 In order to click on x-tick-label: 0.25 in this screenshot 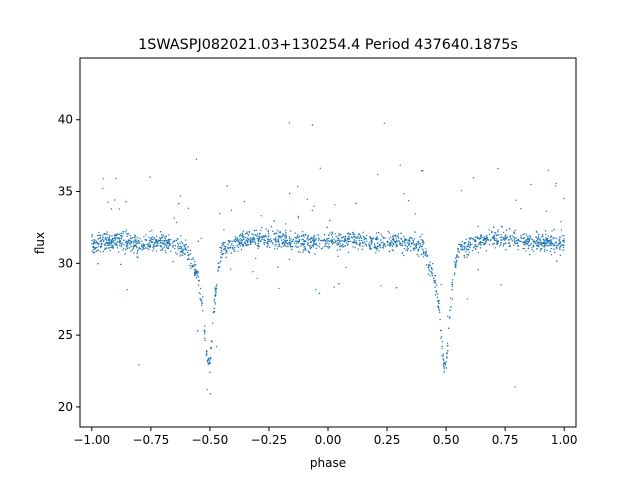, I will do `click(387, 440)`.